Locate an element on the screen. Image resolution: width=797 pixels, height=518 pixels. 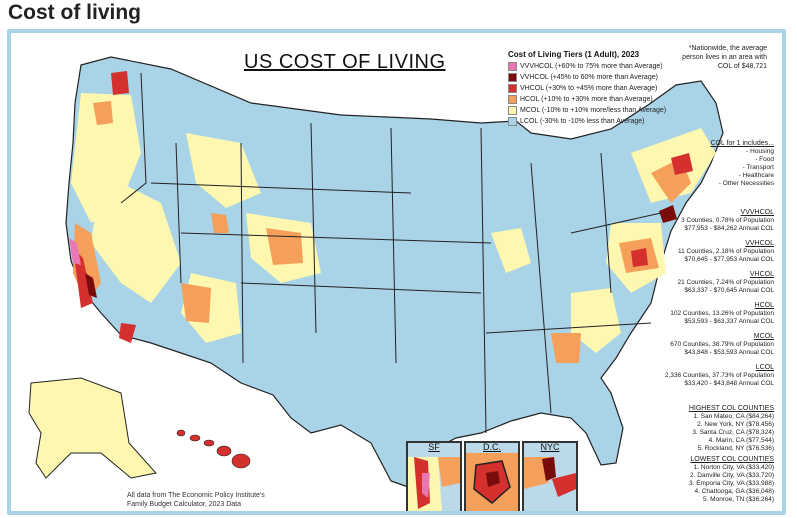
inset-dc-graphic is located at coordinates (492, 482).